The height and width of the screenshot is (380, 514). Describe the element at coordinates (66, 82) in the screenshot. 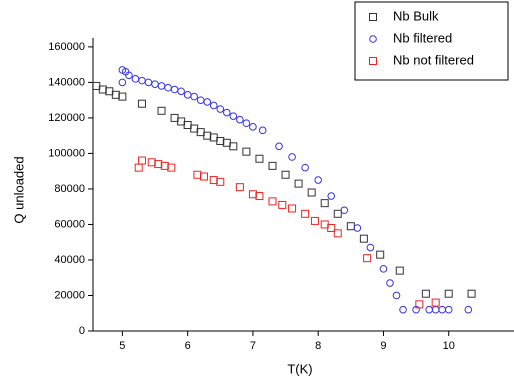

I see `y-tick-label: 140000` at that location.